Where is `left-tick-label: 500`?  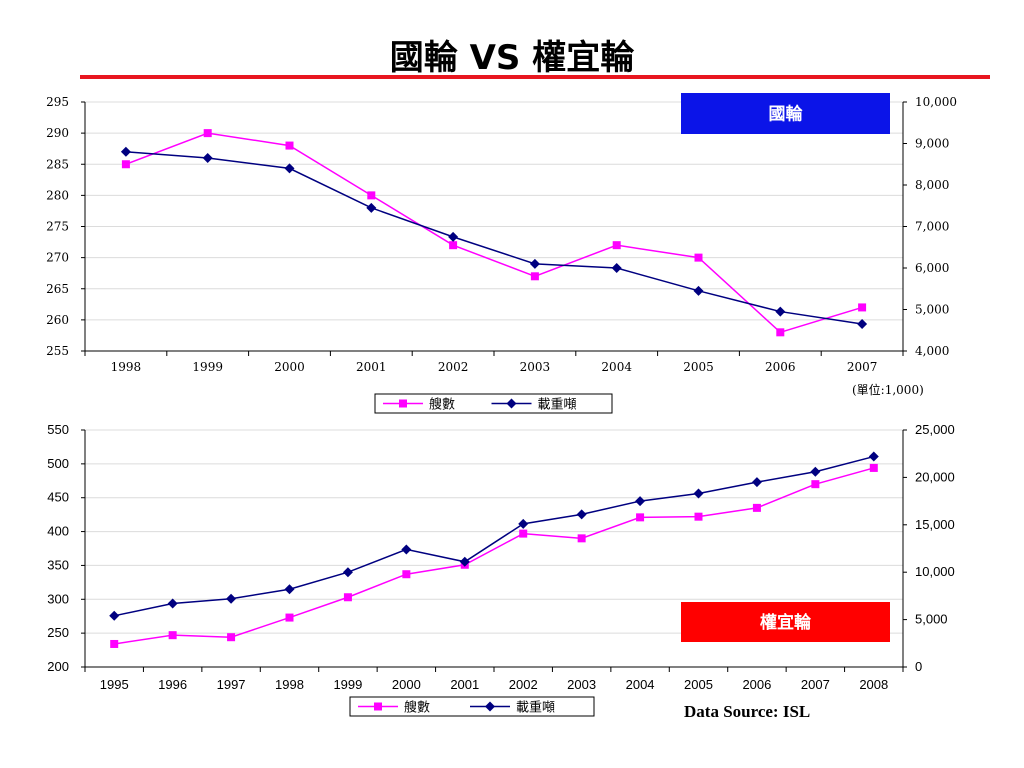
left-tick-label: 500 is located at coordinates (58, 463).